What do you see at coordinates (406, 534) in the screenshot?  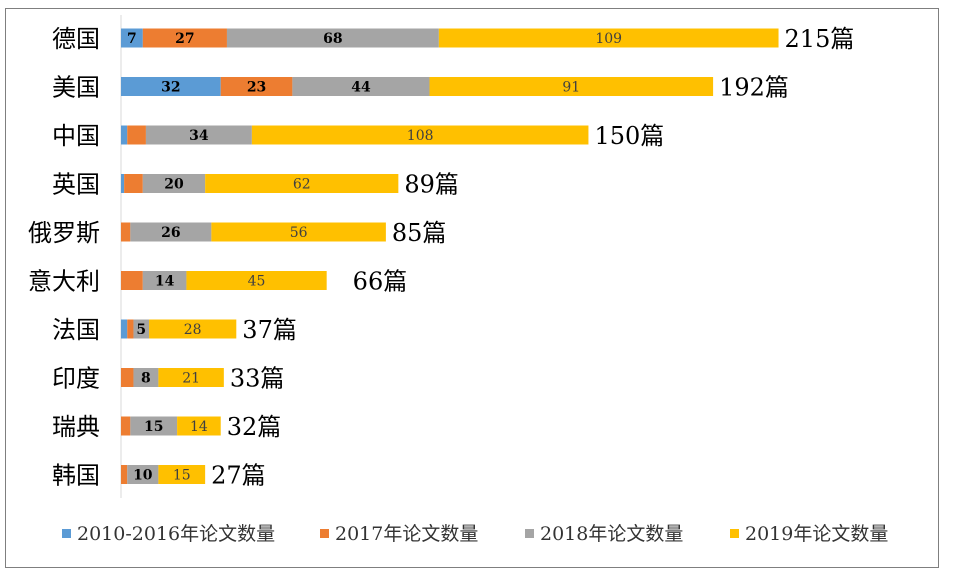 I see `legend-label: 2017年论文数量` at bounding box center [406, 534].